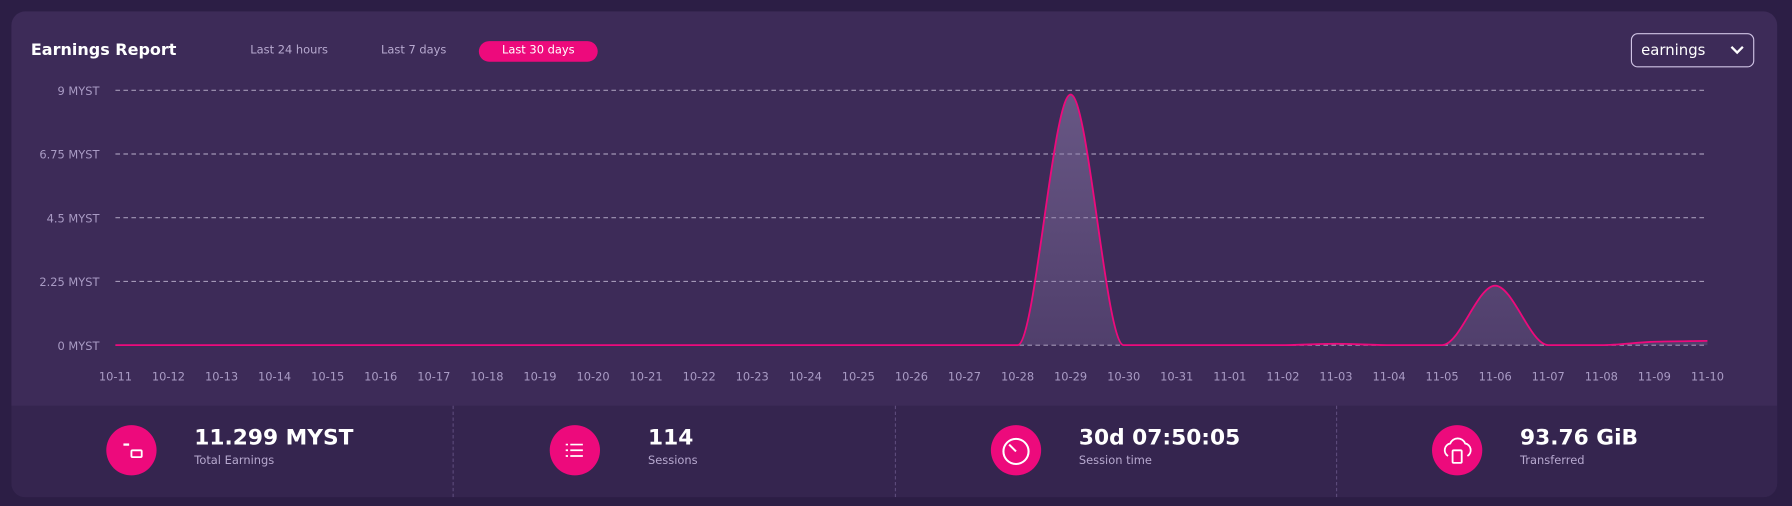 This screenshot has height=506, width=1792. I want to click on stat-label: Transferred, so click(1552, 461).